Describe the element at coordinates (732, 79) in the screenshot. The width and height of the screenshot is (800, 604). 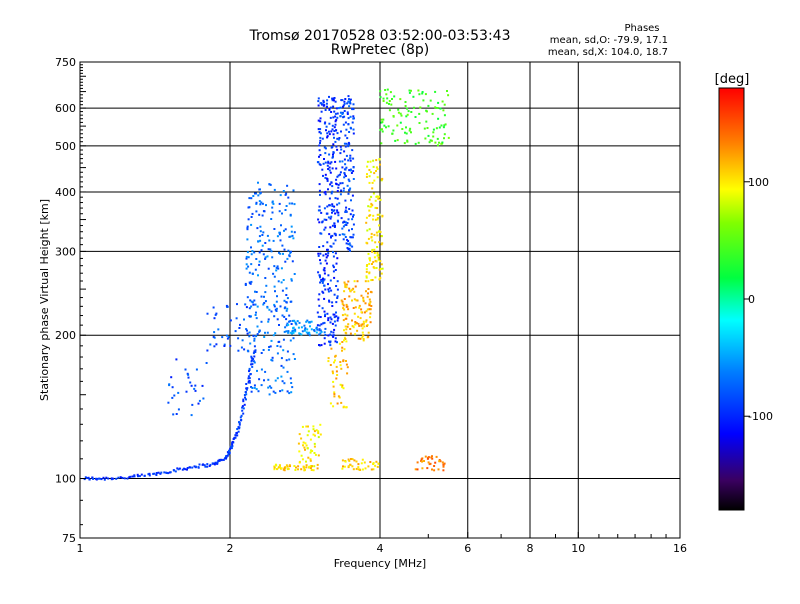
I see `colorbar-label: [deg]` at that location.